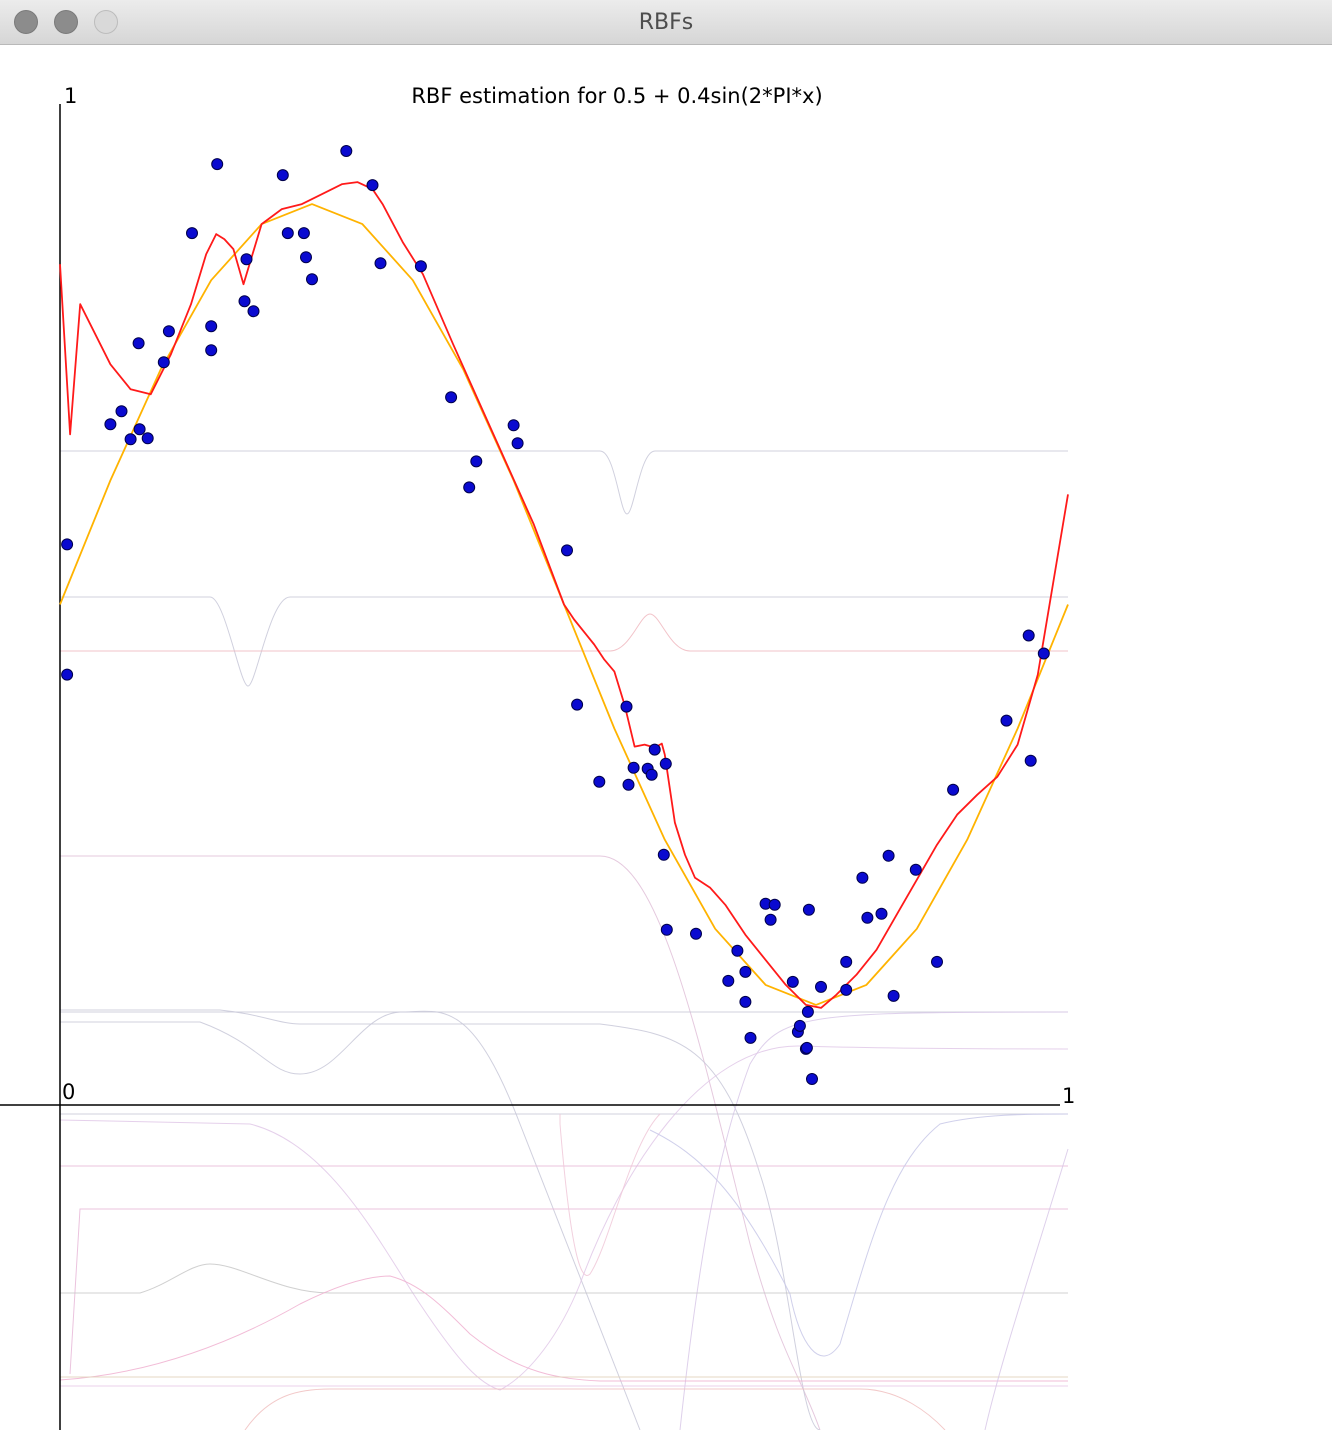 Image resolution: width=1332 pixels, height=1430 pixels. Describe the element at coordinates (66, 22) in the screenshot. I see `minimize-window-icon` at that location.